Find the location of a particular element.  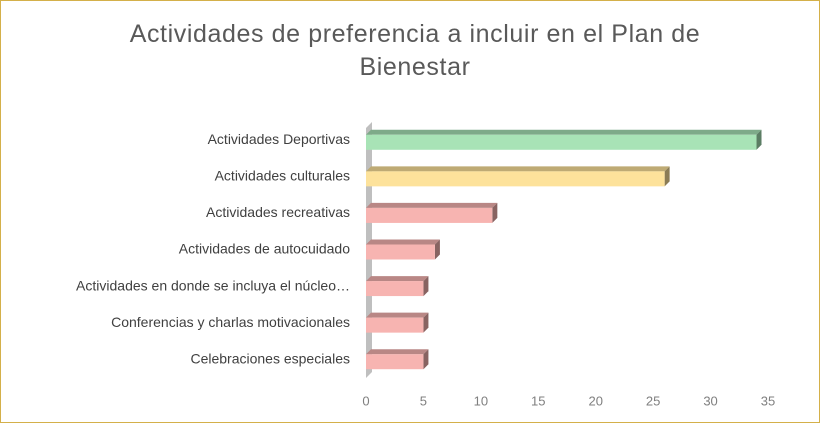

y-tick-label: Celebraciones especiales is located at coordinates (270, 358).